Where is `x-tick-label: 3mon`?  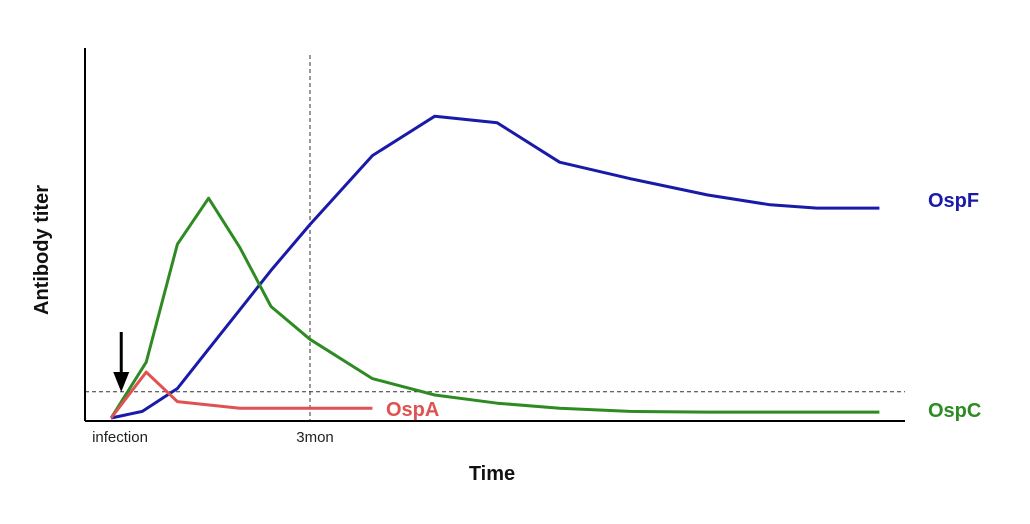
x-tick-label: 3mon is located at coordinates (315, 437).